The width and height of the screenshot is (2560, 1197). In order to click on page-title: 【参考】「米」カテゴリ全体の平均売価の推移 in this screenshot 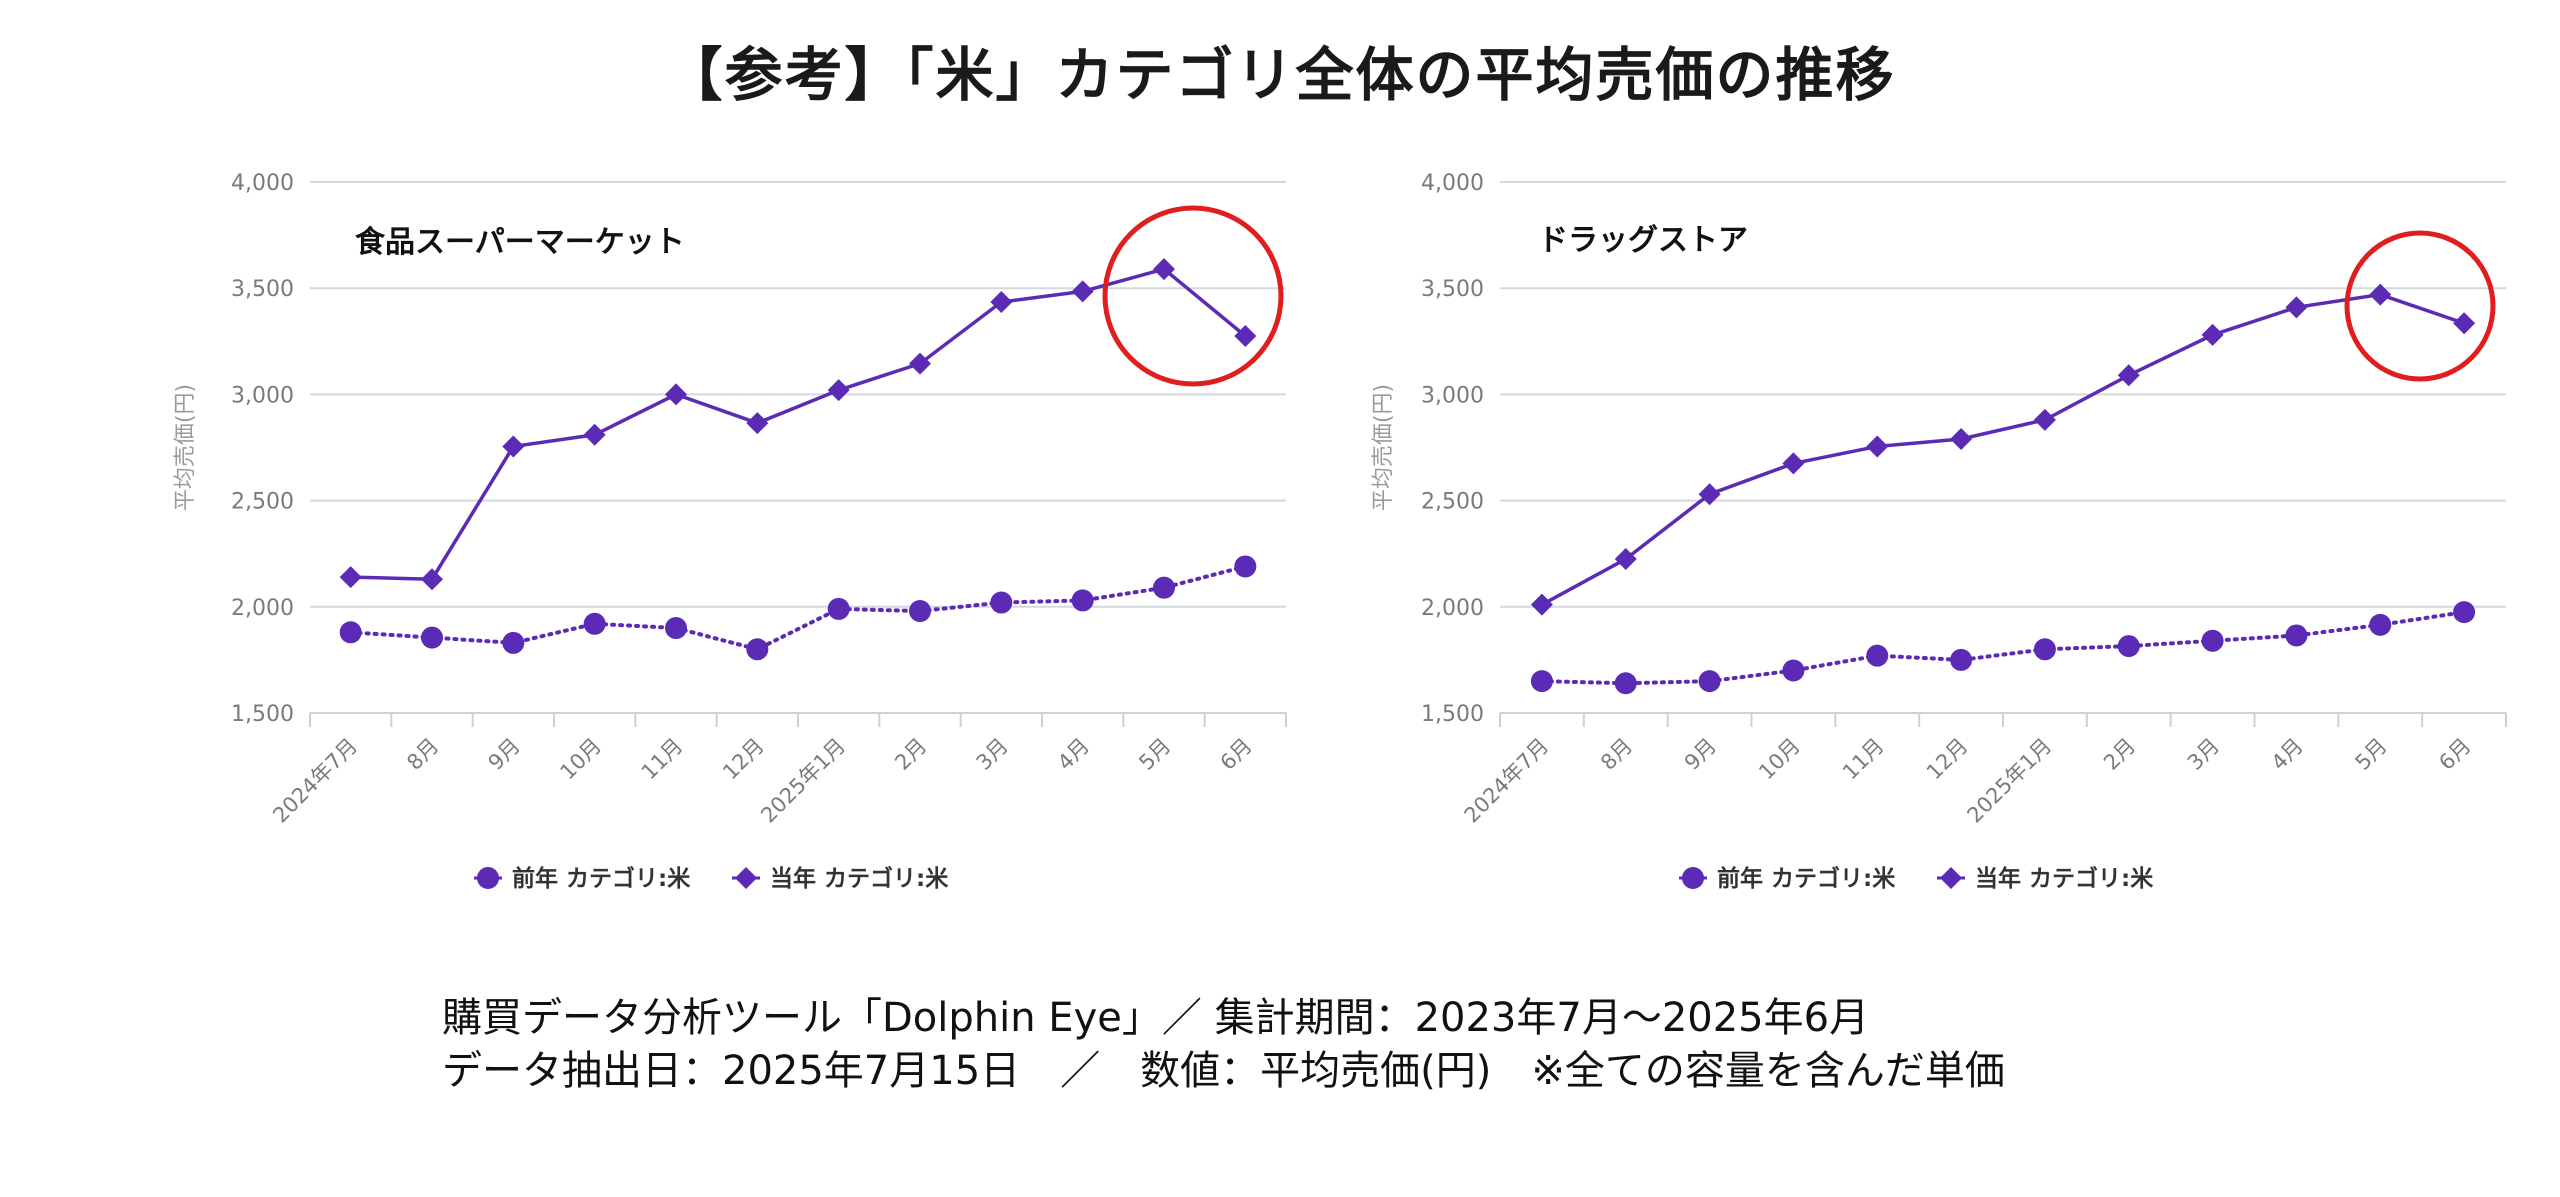, I will do `click(1280, 75)`.